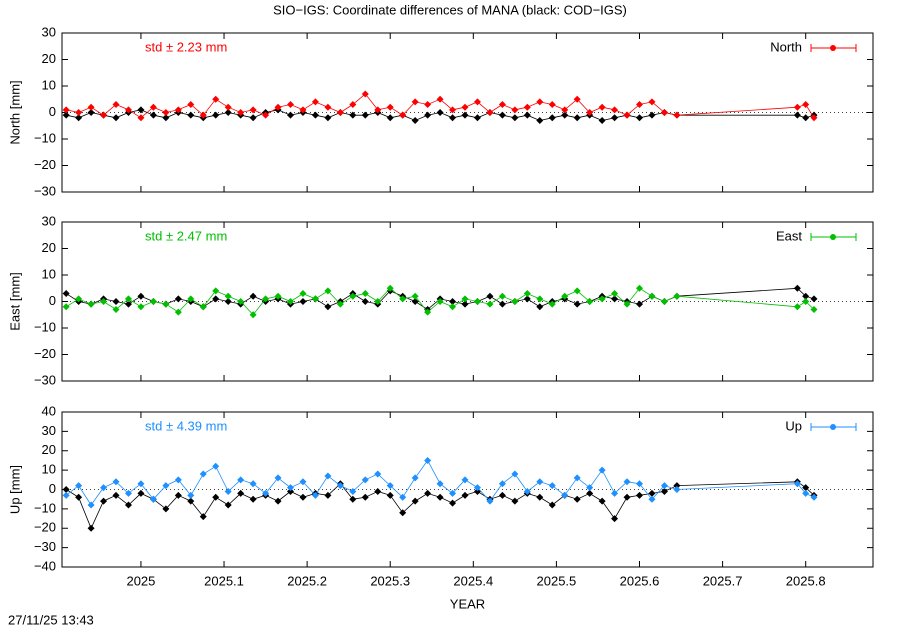 The image size is (900, 630). Describe the element at coordinates (49, 430) in the screenshot. I see `y-tick-label: 30` at that location.